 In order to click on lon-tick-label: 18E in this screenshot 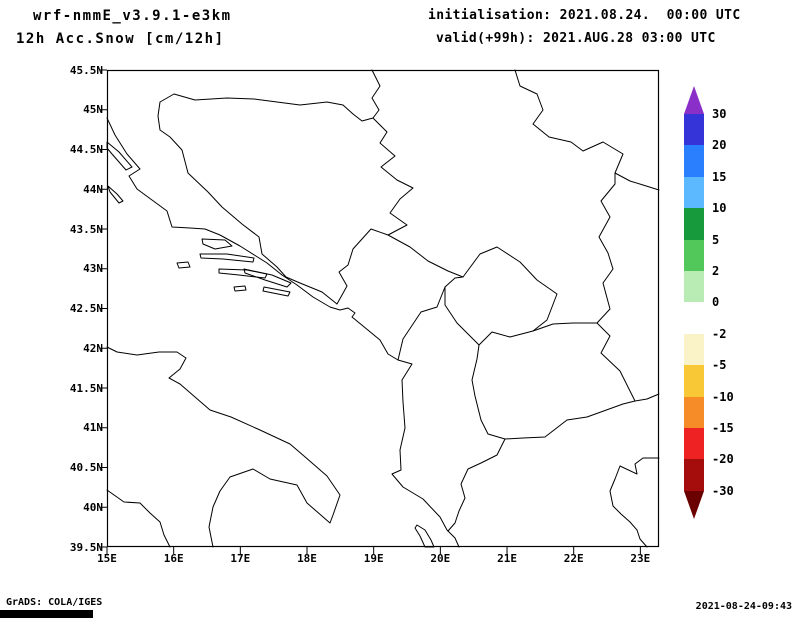, I will do `click(307, 558)`.